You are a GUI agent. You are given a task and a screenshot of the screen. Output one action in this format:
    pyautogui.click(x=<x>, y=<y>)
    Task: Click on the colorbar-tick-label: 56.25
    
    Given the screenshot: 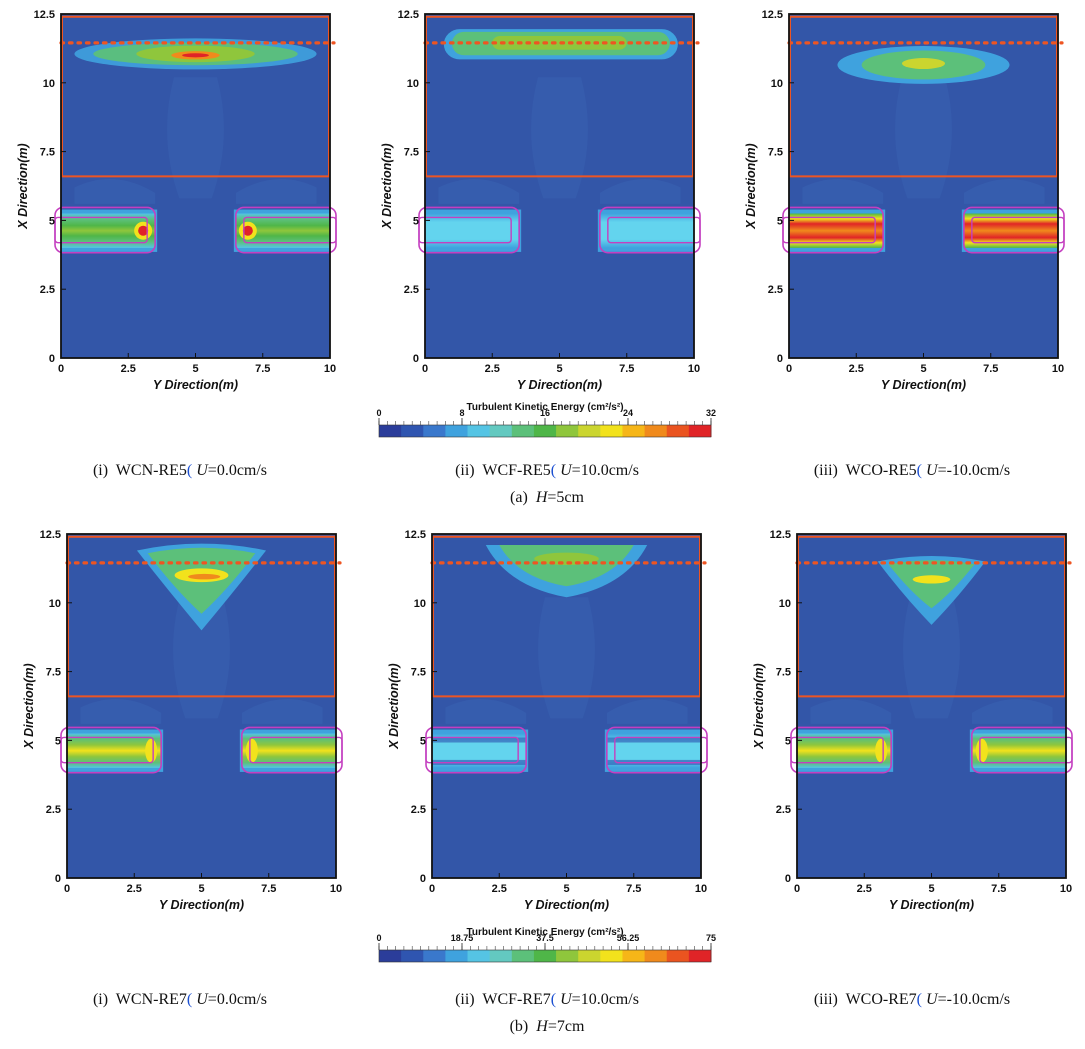 What is the action you would take?
    pyautogui.click(x=628, y=938)
    